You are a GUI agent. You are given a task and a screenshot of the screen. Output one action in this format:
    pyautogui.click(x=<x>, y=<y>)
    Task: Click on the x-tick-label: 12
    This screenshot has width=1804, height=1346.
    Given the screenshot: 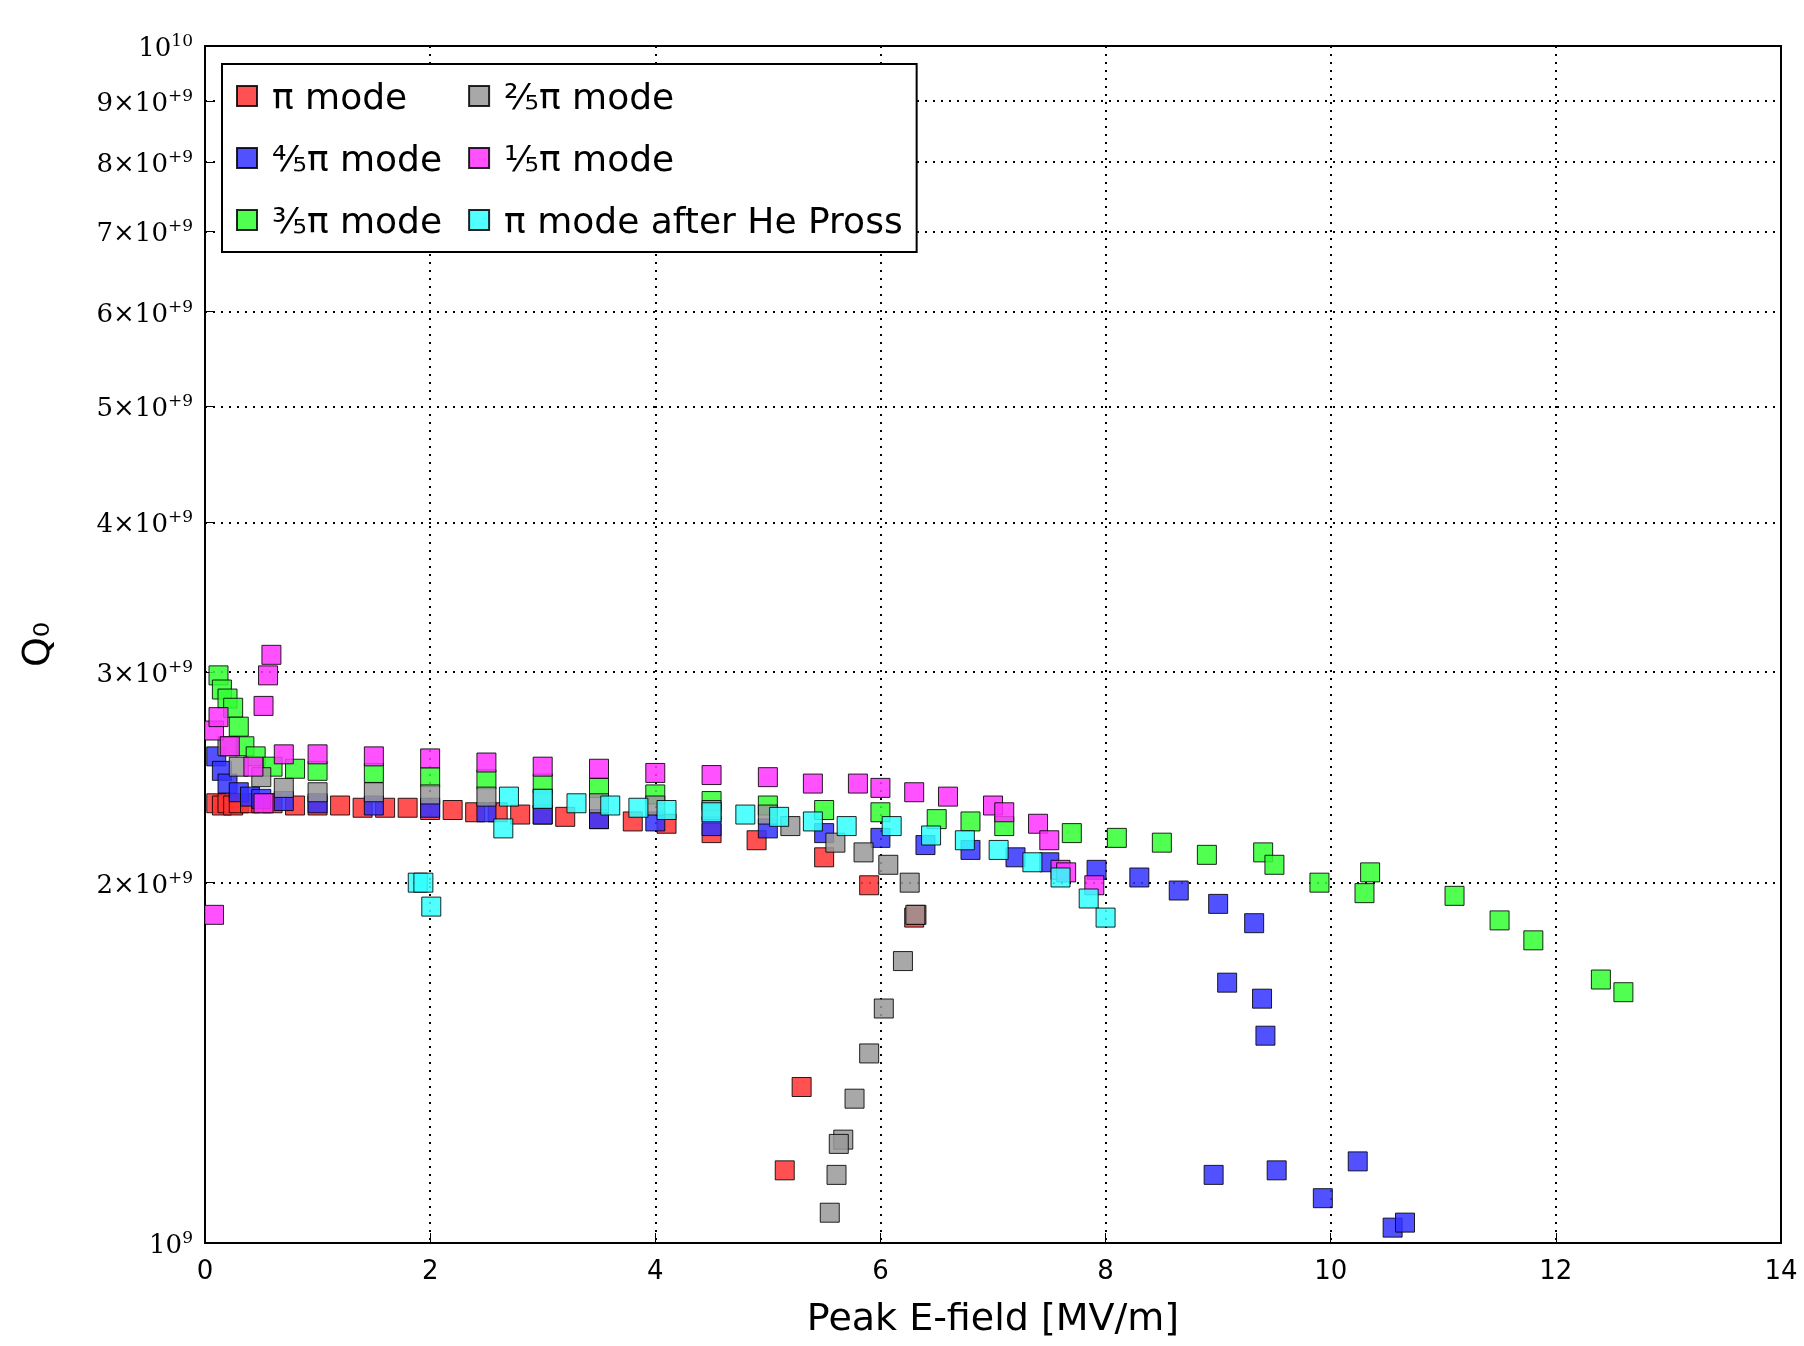 What is the action you would take?
    pyautogui.click(x=1556, y=1270)
    